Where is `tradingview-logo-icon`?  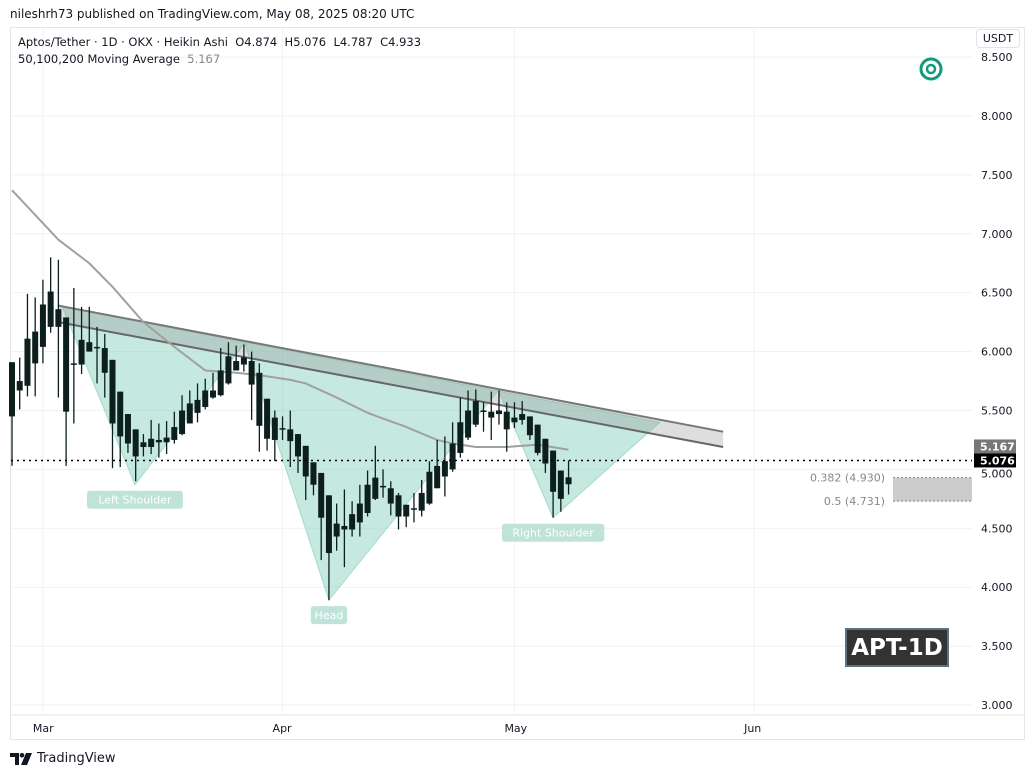 tradingview-logo-icon is located at coordinates (21, 758).